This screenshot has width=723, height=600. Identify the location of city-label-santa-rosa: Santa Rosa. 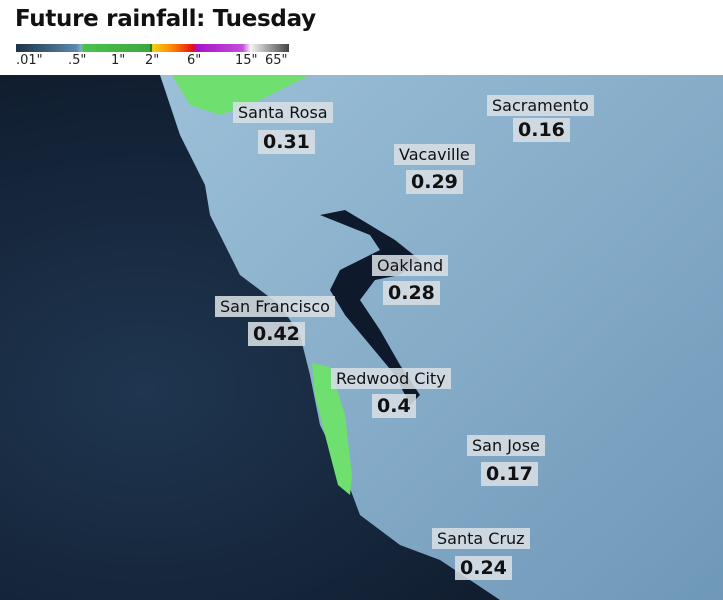
(283, 112).